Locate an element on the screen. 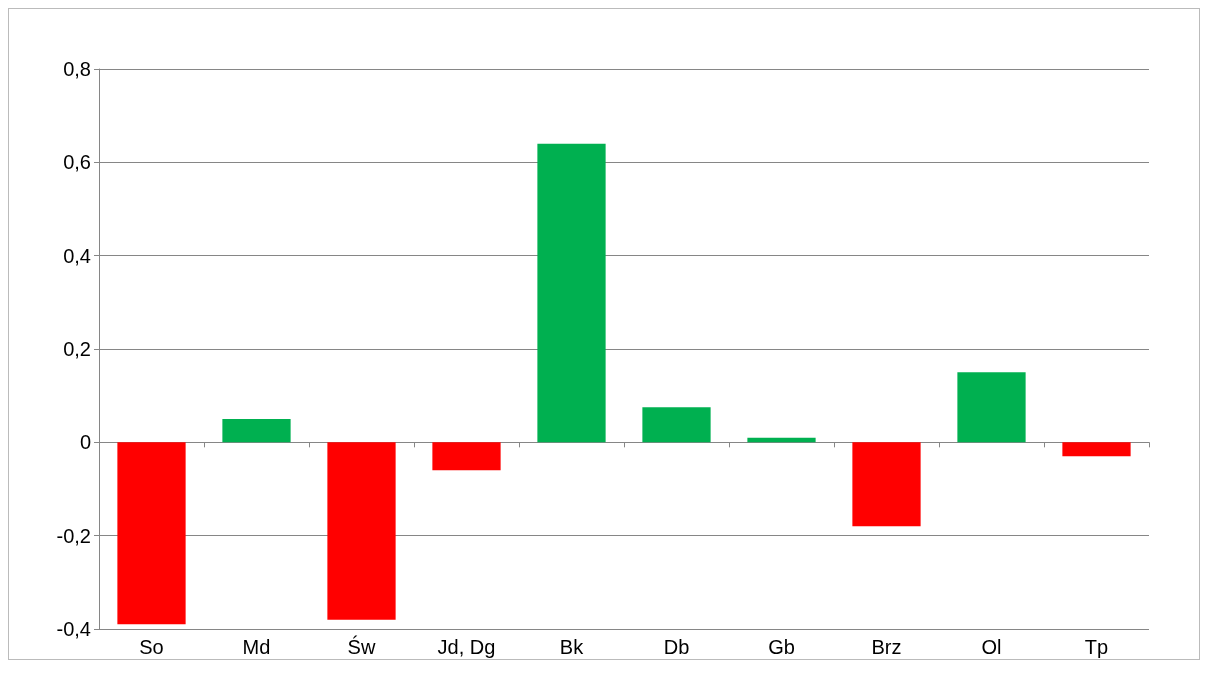  x-tick-label: Brz is located at coordinates (886, 647).